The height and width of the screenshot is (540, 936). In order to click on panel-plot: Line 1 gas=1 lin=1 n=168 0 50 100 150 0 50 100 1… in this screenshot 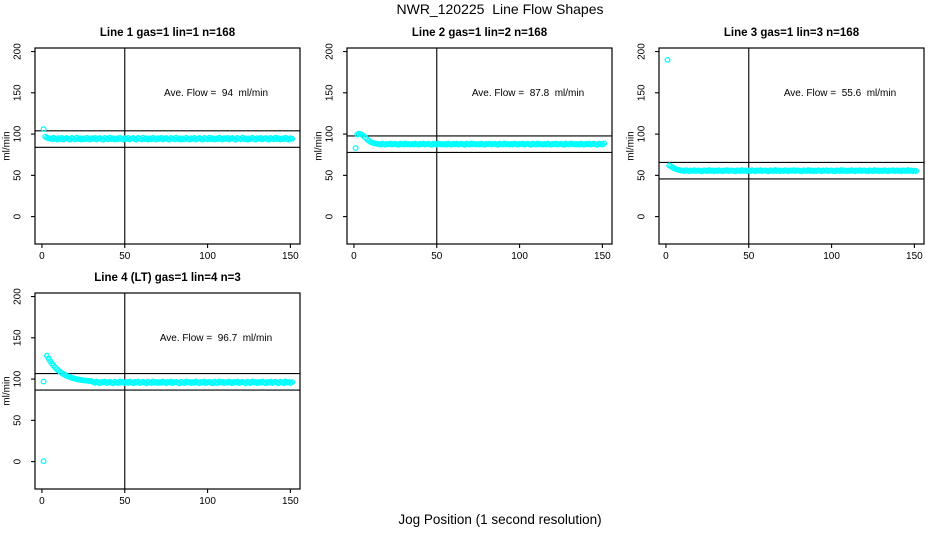, I will do `click(151, 144)`.